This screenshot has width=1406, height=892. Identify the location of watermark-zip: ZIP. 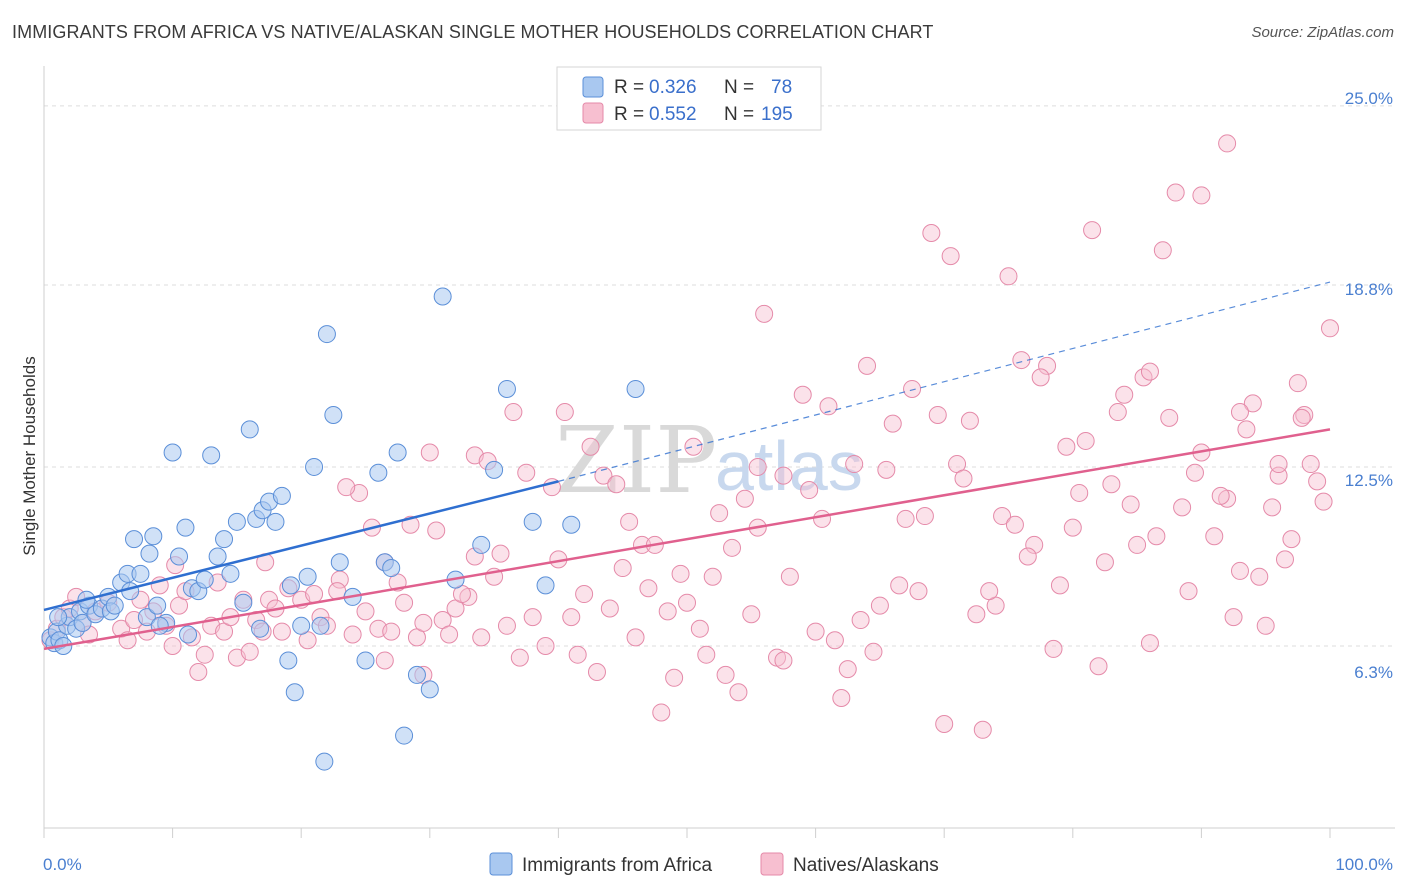
(636, 460).